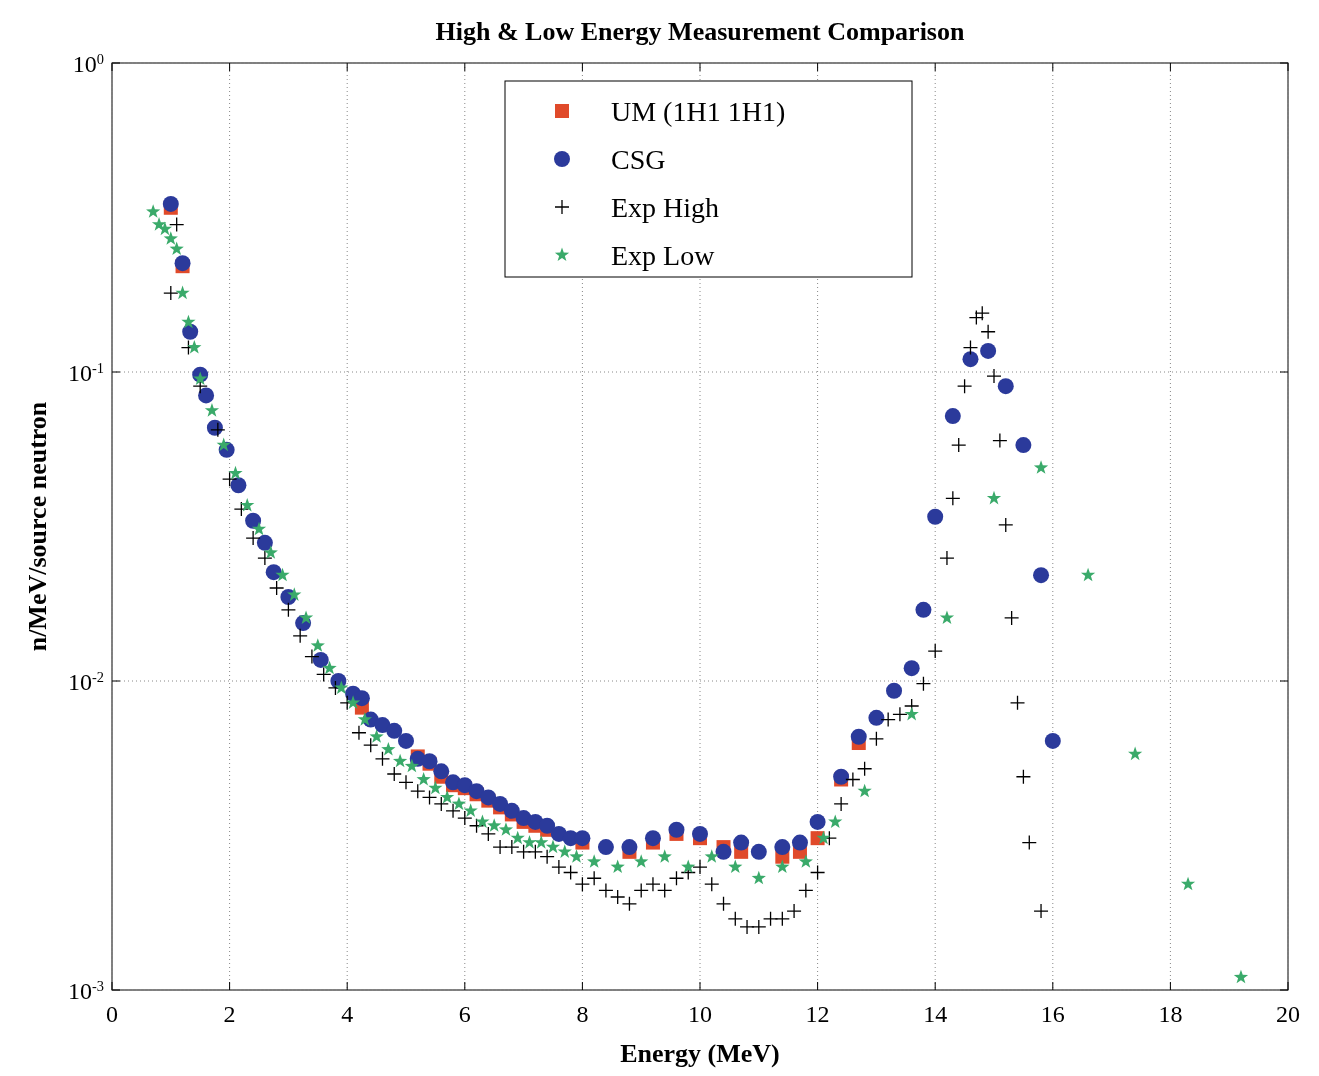 Image resolution: width=1319 pixels, height=1076 pixels. Describe the element at coordinates (1170, 1014) in the screenshot. I see `x-tick-label: 18` at that location.